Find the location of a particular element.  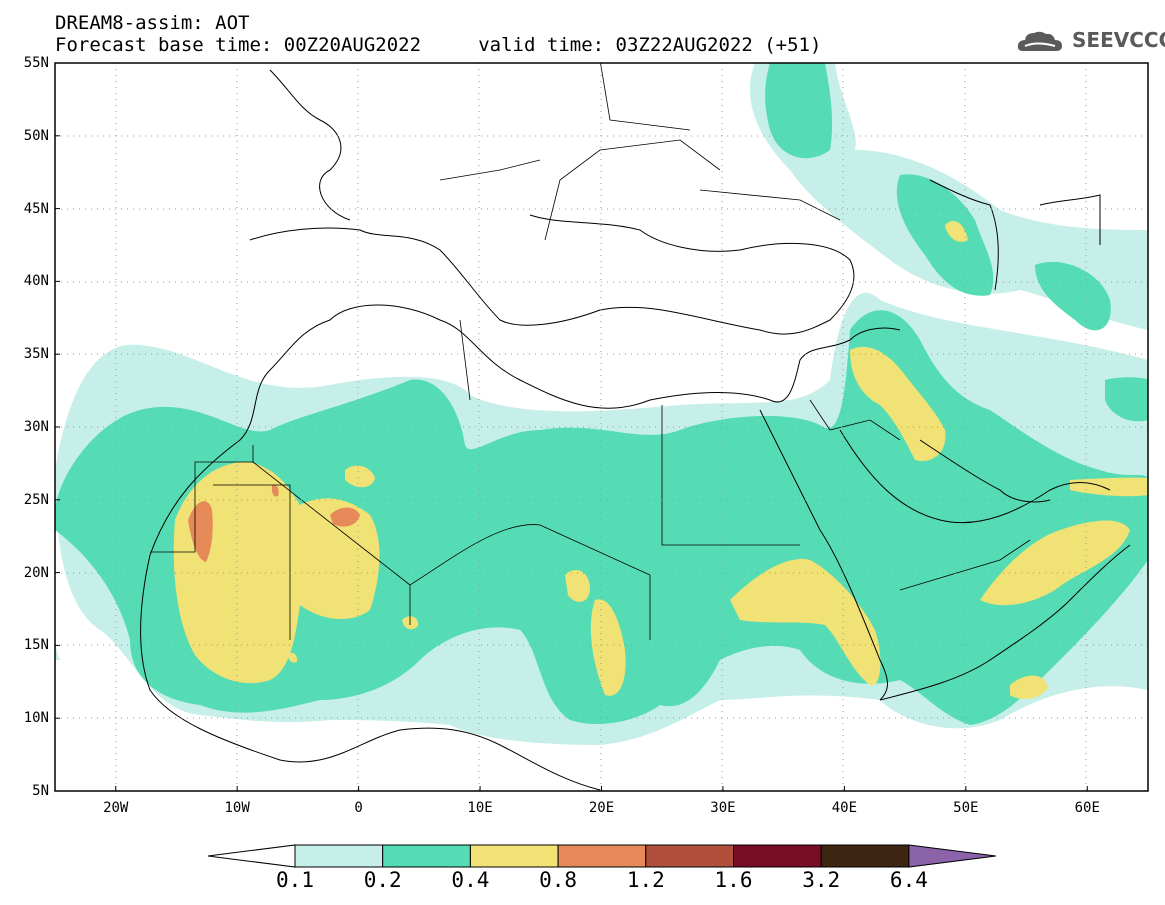

lon-label: 40E is located at coordinates (844, 808).